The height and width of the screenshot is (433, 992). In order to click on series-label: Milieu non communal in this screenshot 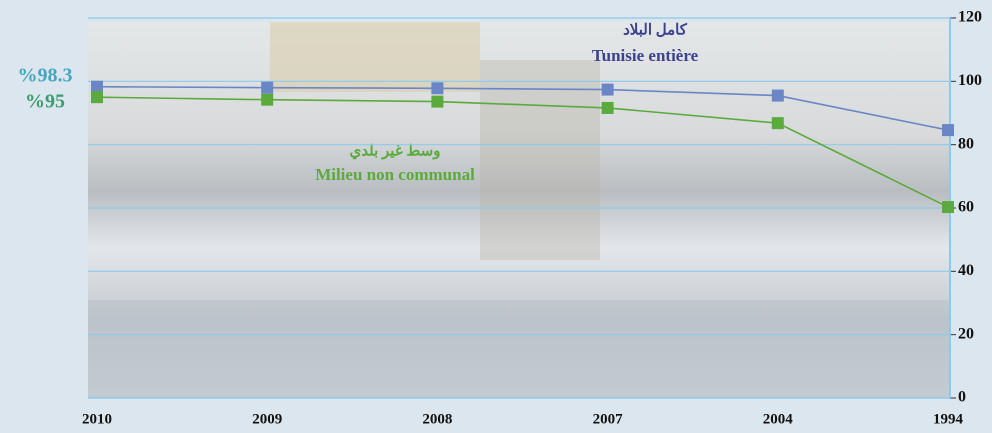, I will do `click(395, 174)`.